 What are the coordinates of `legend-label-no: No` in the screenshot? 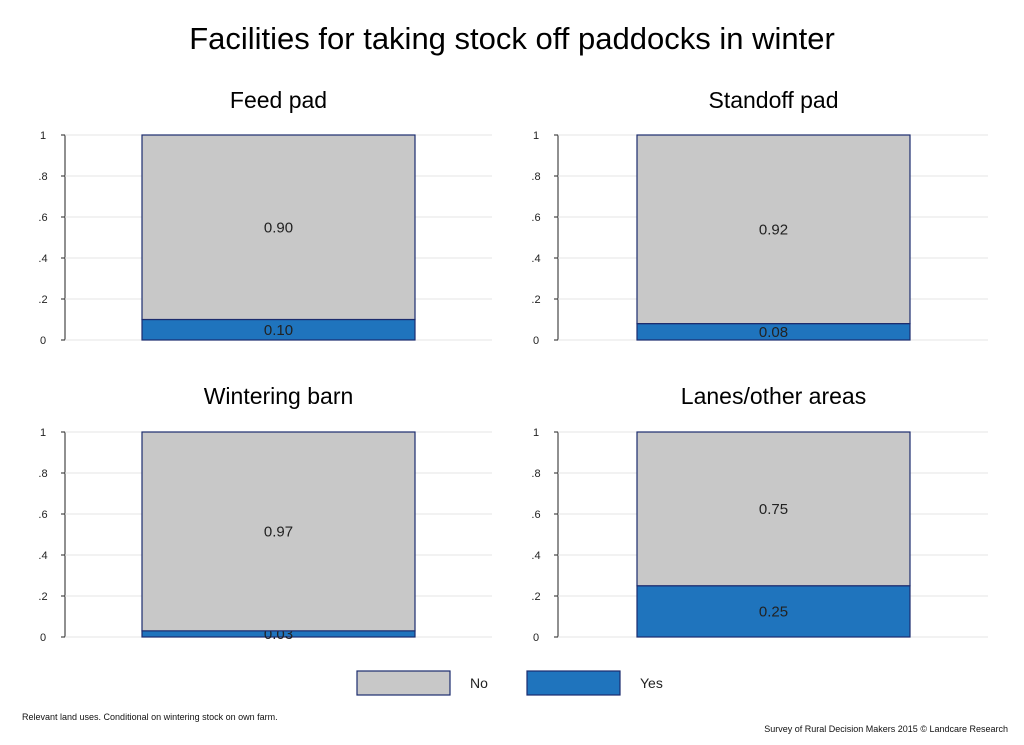 It's located at (479, 683).